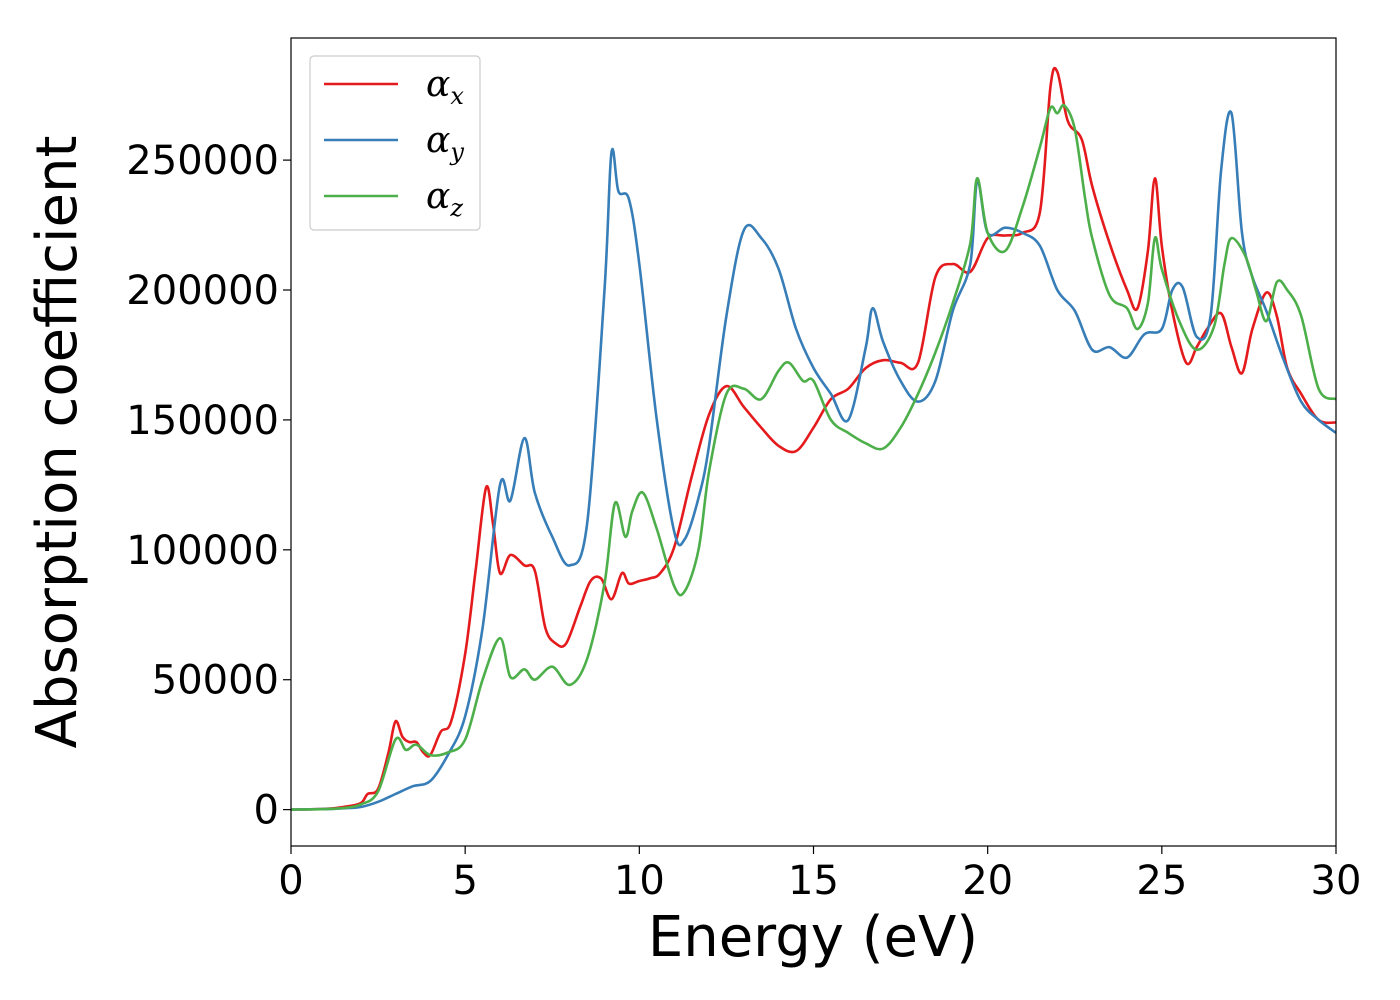 The image size is (1400, 1000). Describe the element at coordinates (464, 881) in the screenshot. I see `x-tick-label: 5` at that location.